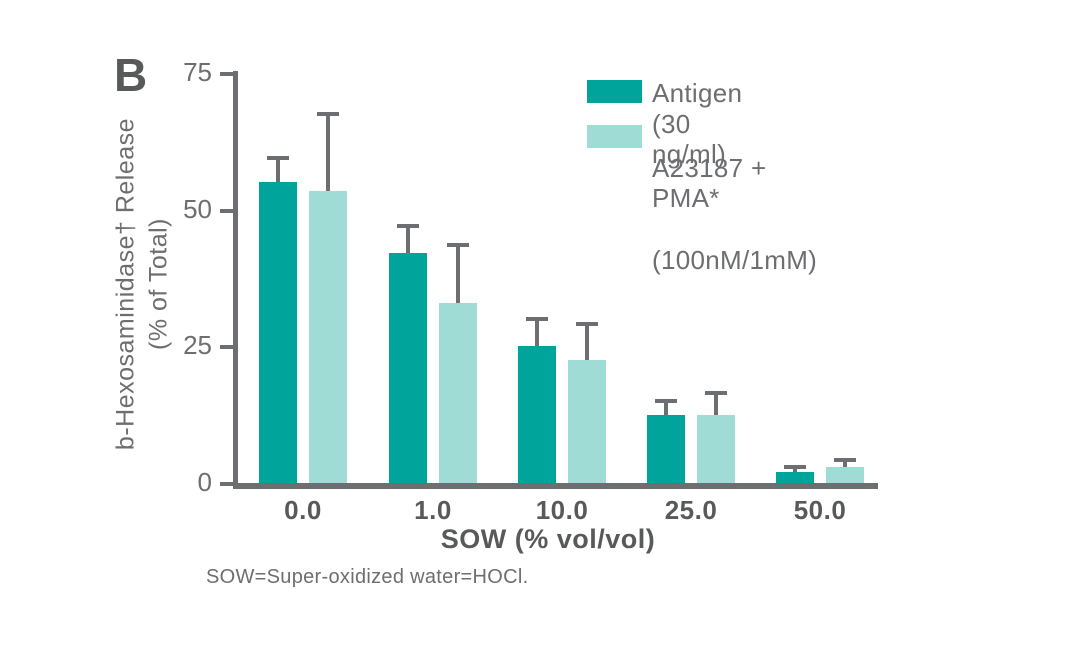 This screenshot has width=1070, height=645. What do you see at coordinates (562, 510) in the screenshot?
I see `x-tick-label-10.0: 10.0` at bounding box center [562, 510].